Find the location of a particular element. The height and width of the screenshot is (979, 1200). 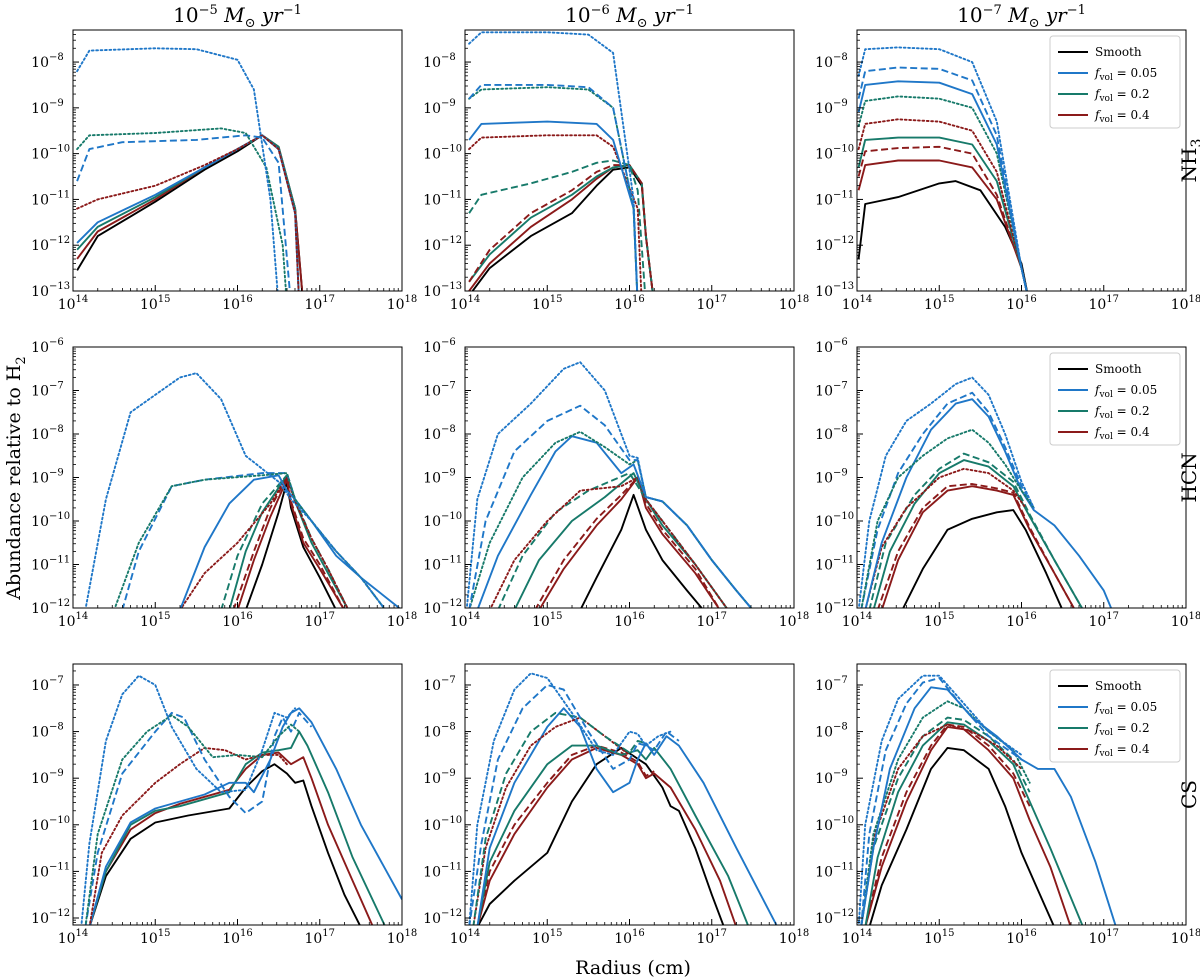

x-tick-label: 1016 is located at coordinates (1021, 620).